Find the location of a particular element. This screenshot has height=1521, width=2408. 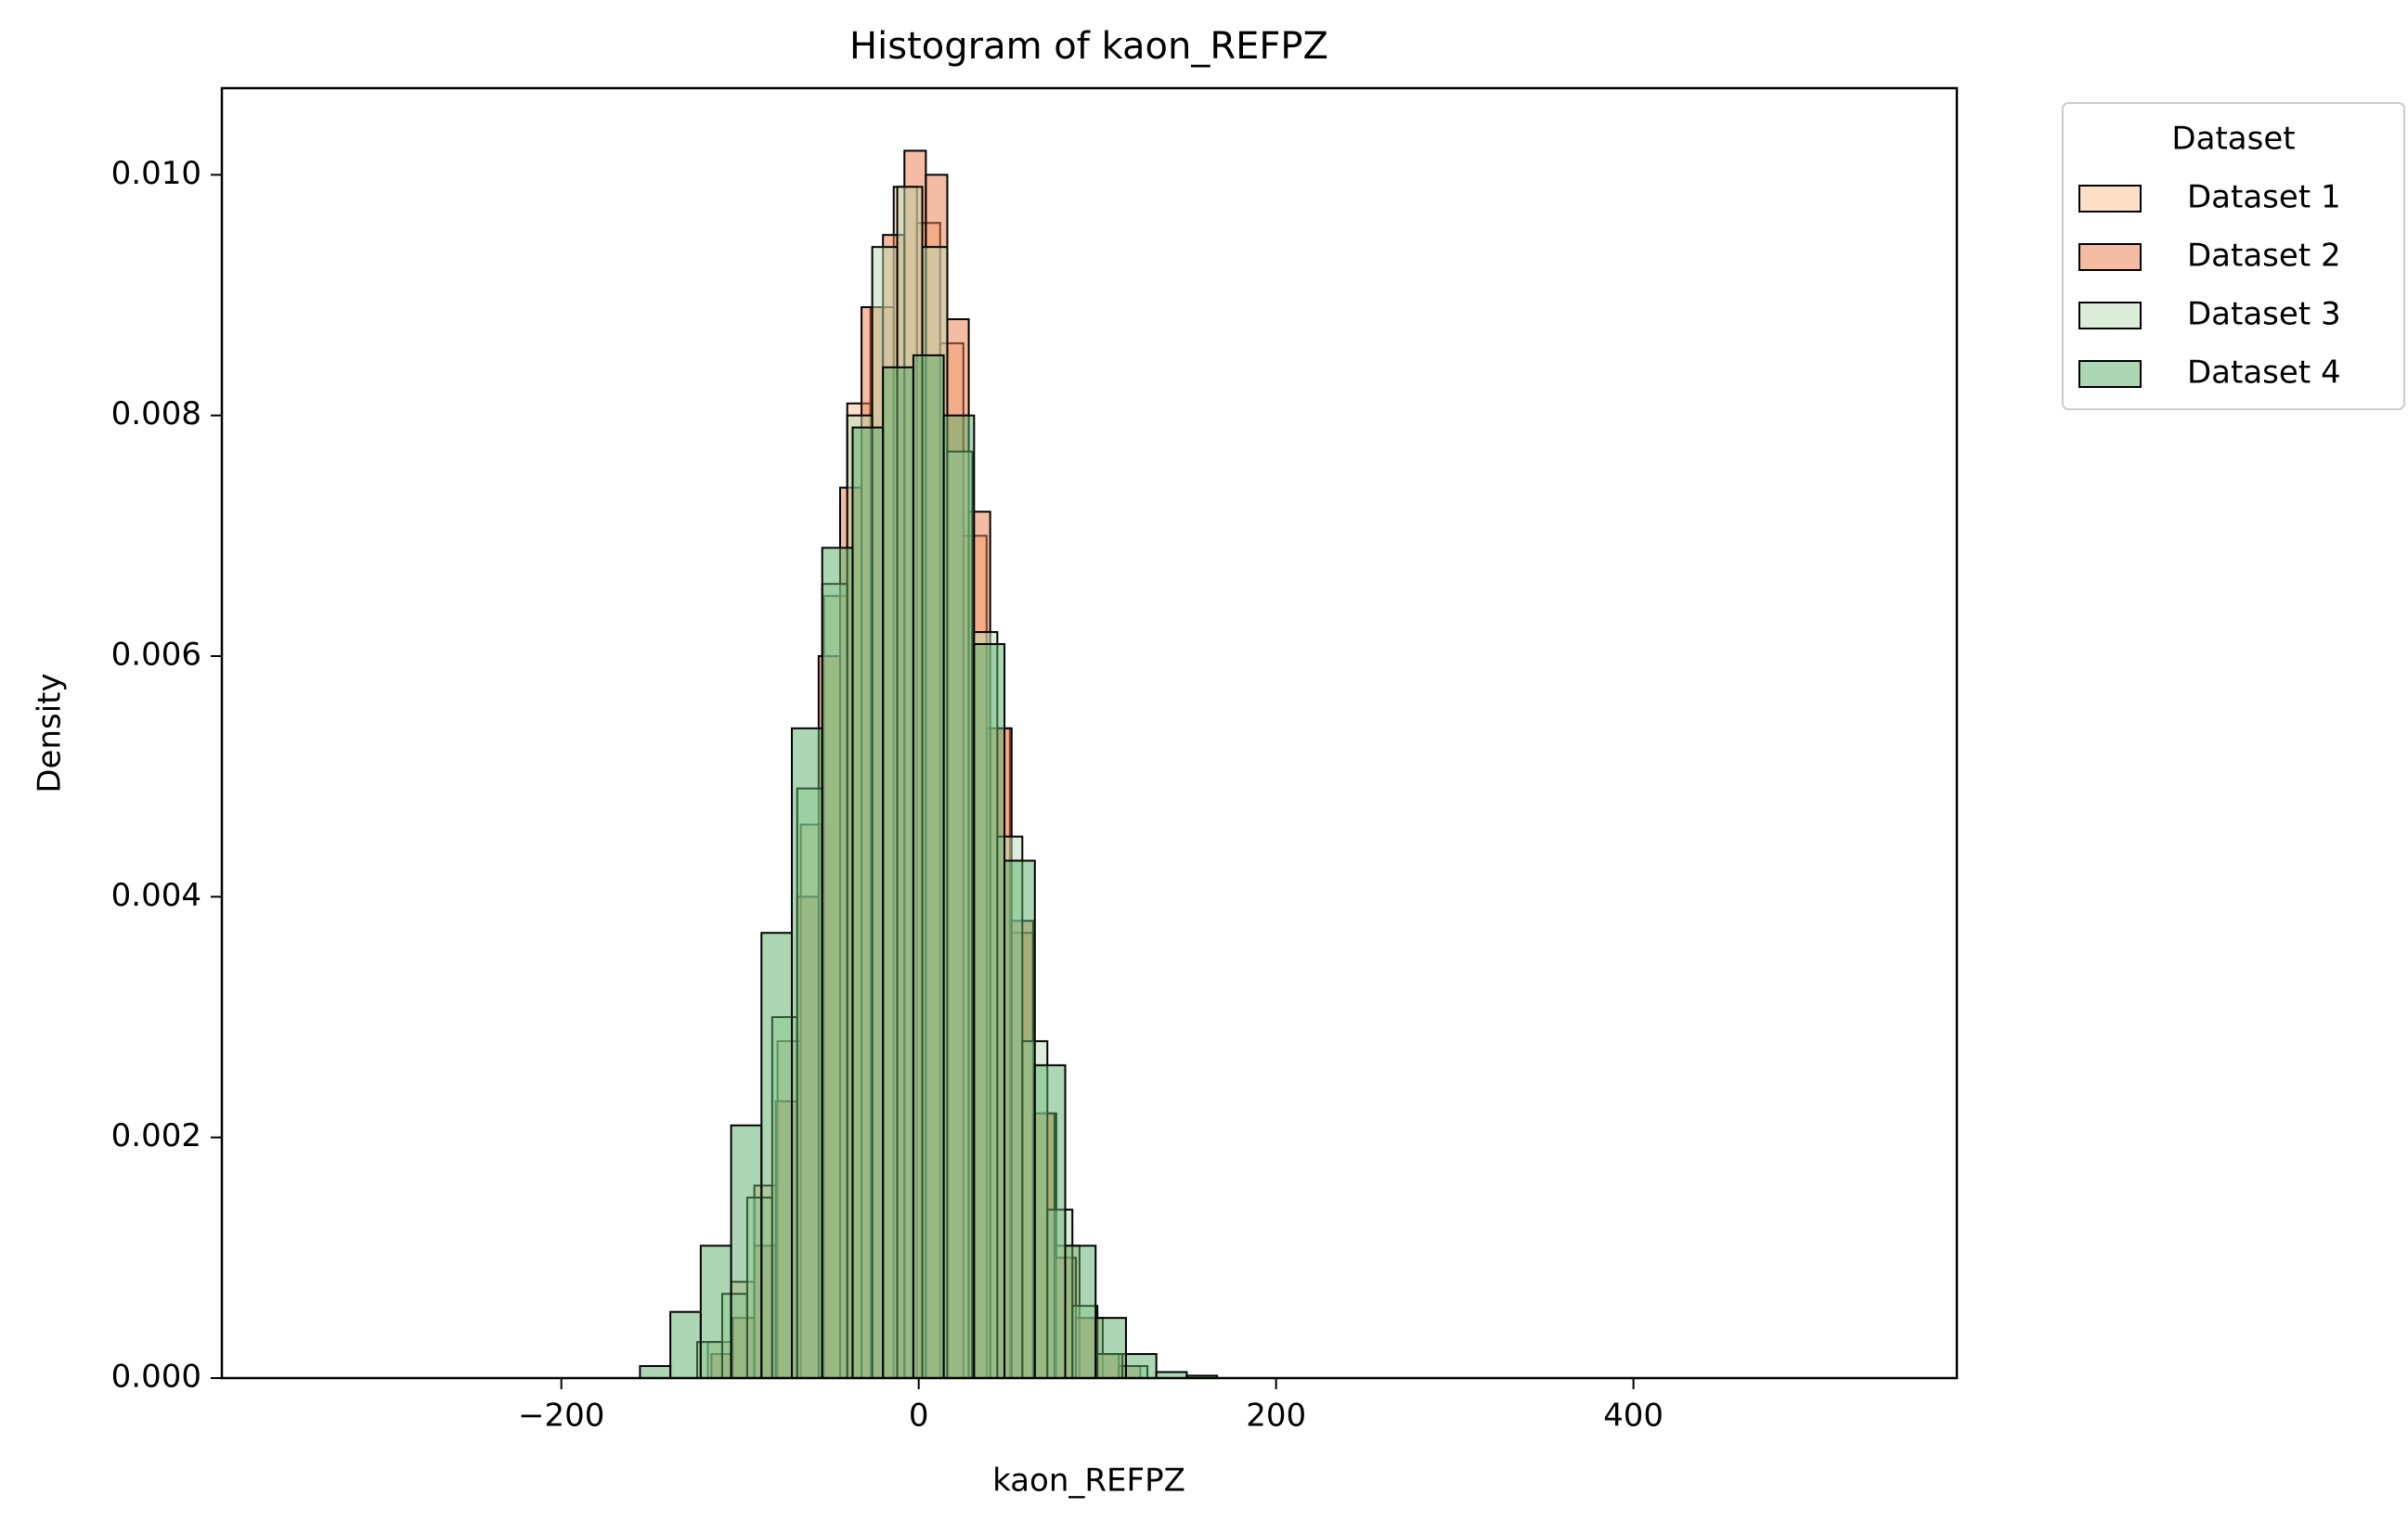

y-tick-label: 0.008 is located at coordinates (156, 414).